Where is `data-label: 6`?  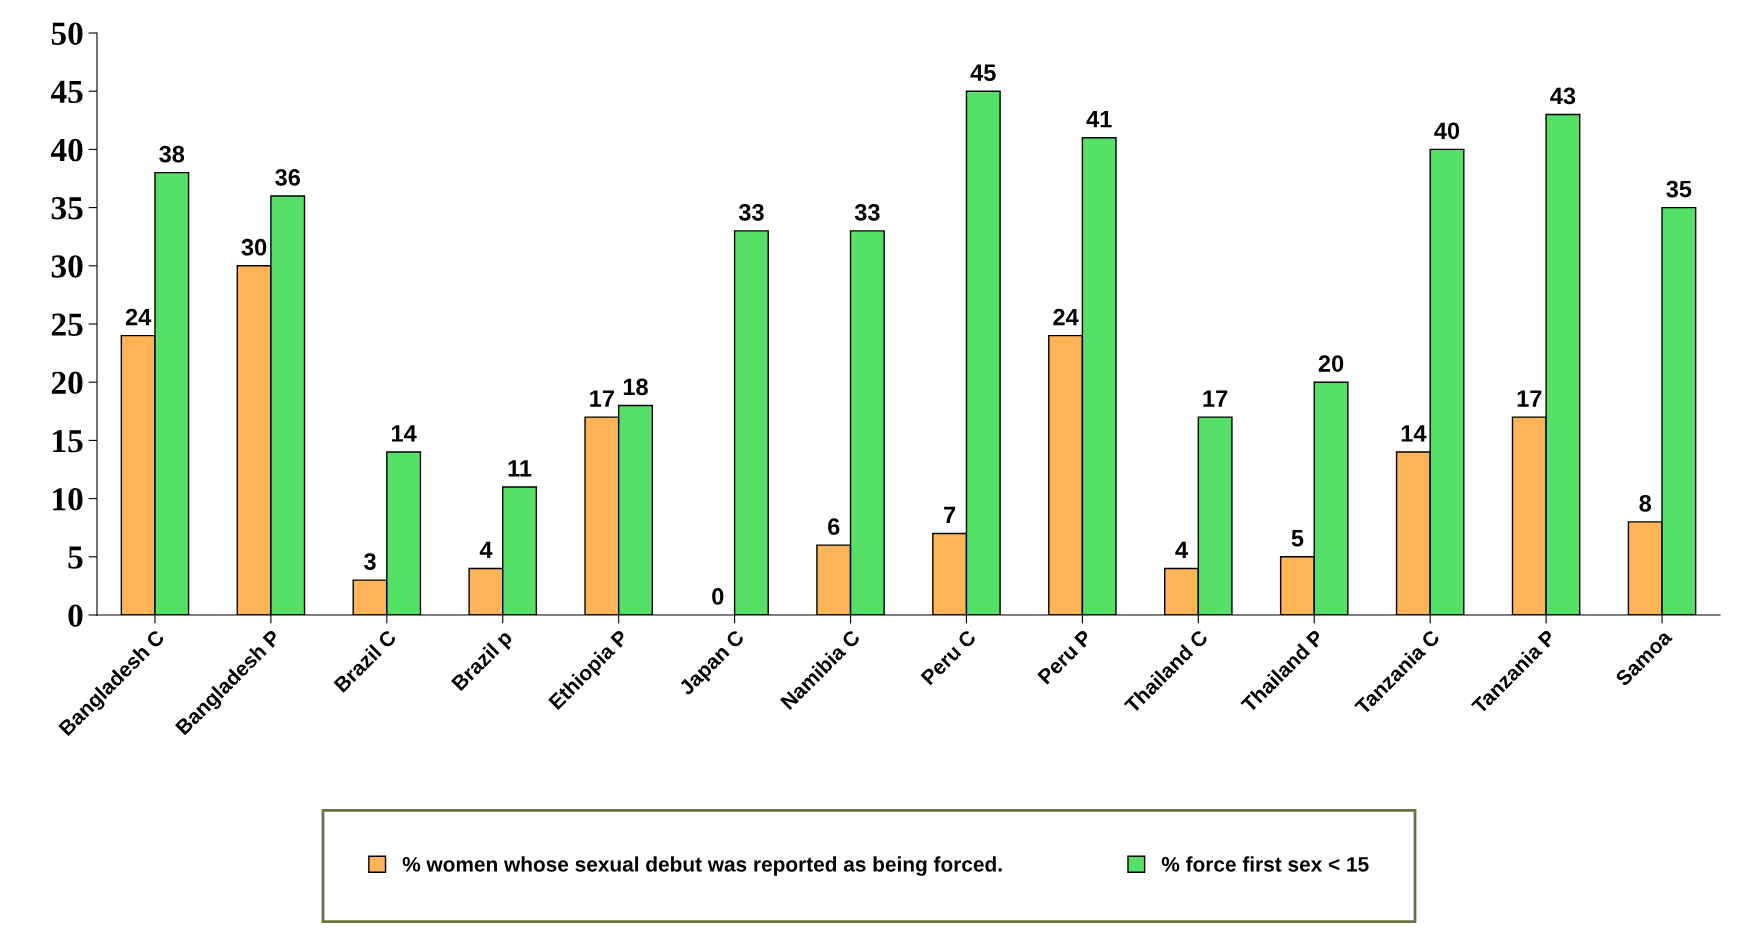 data-label: 6 is located at coordinates (834, 526).